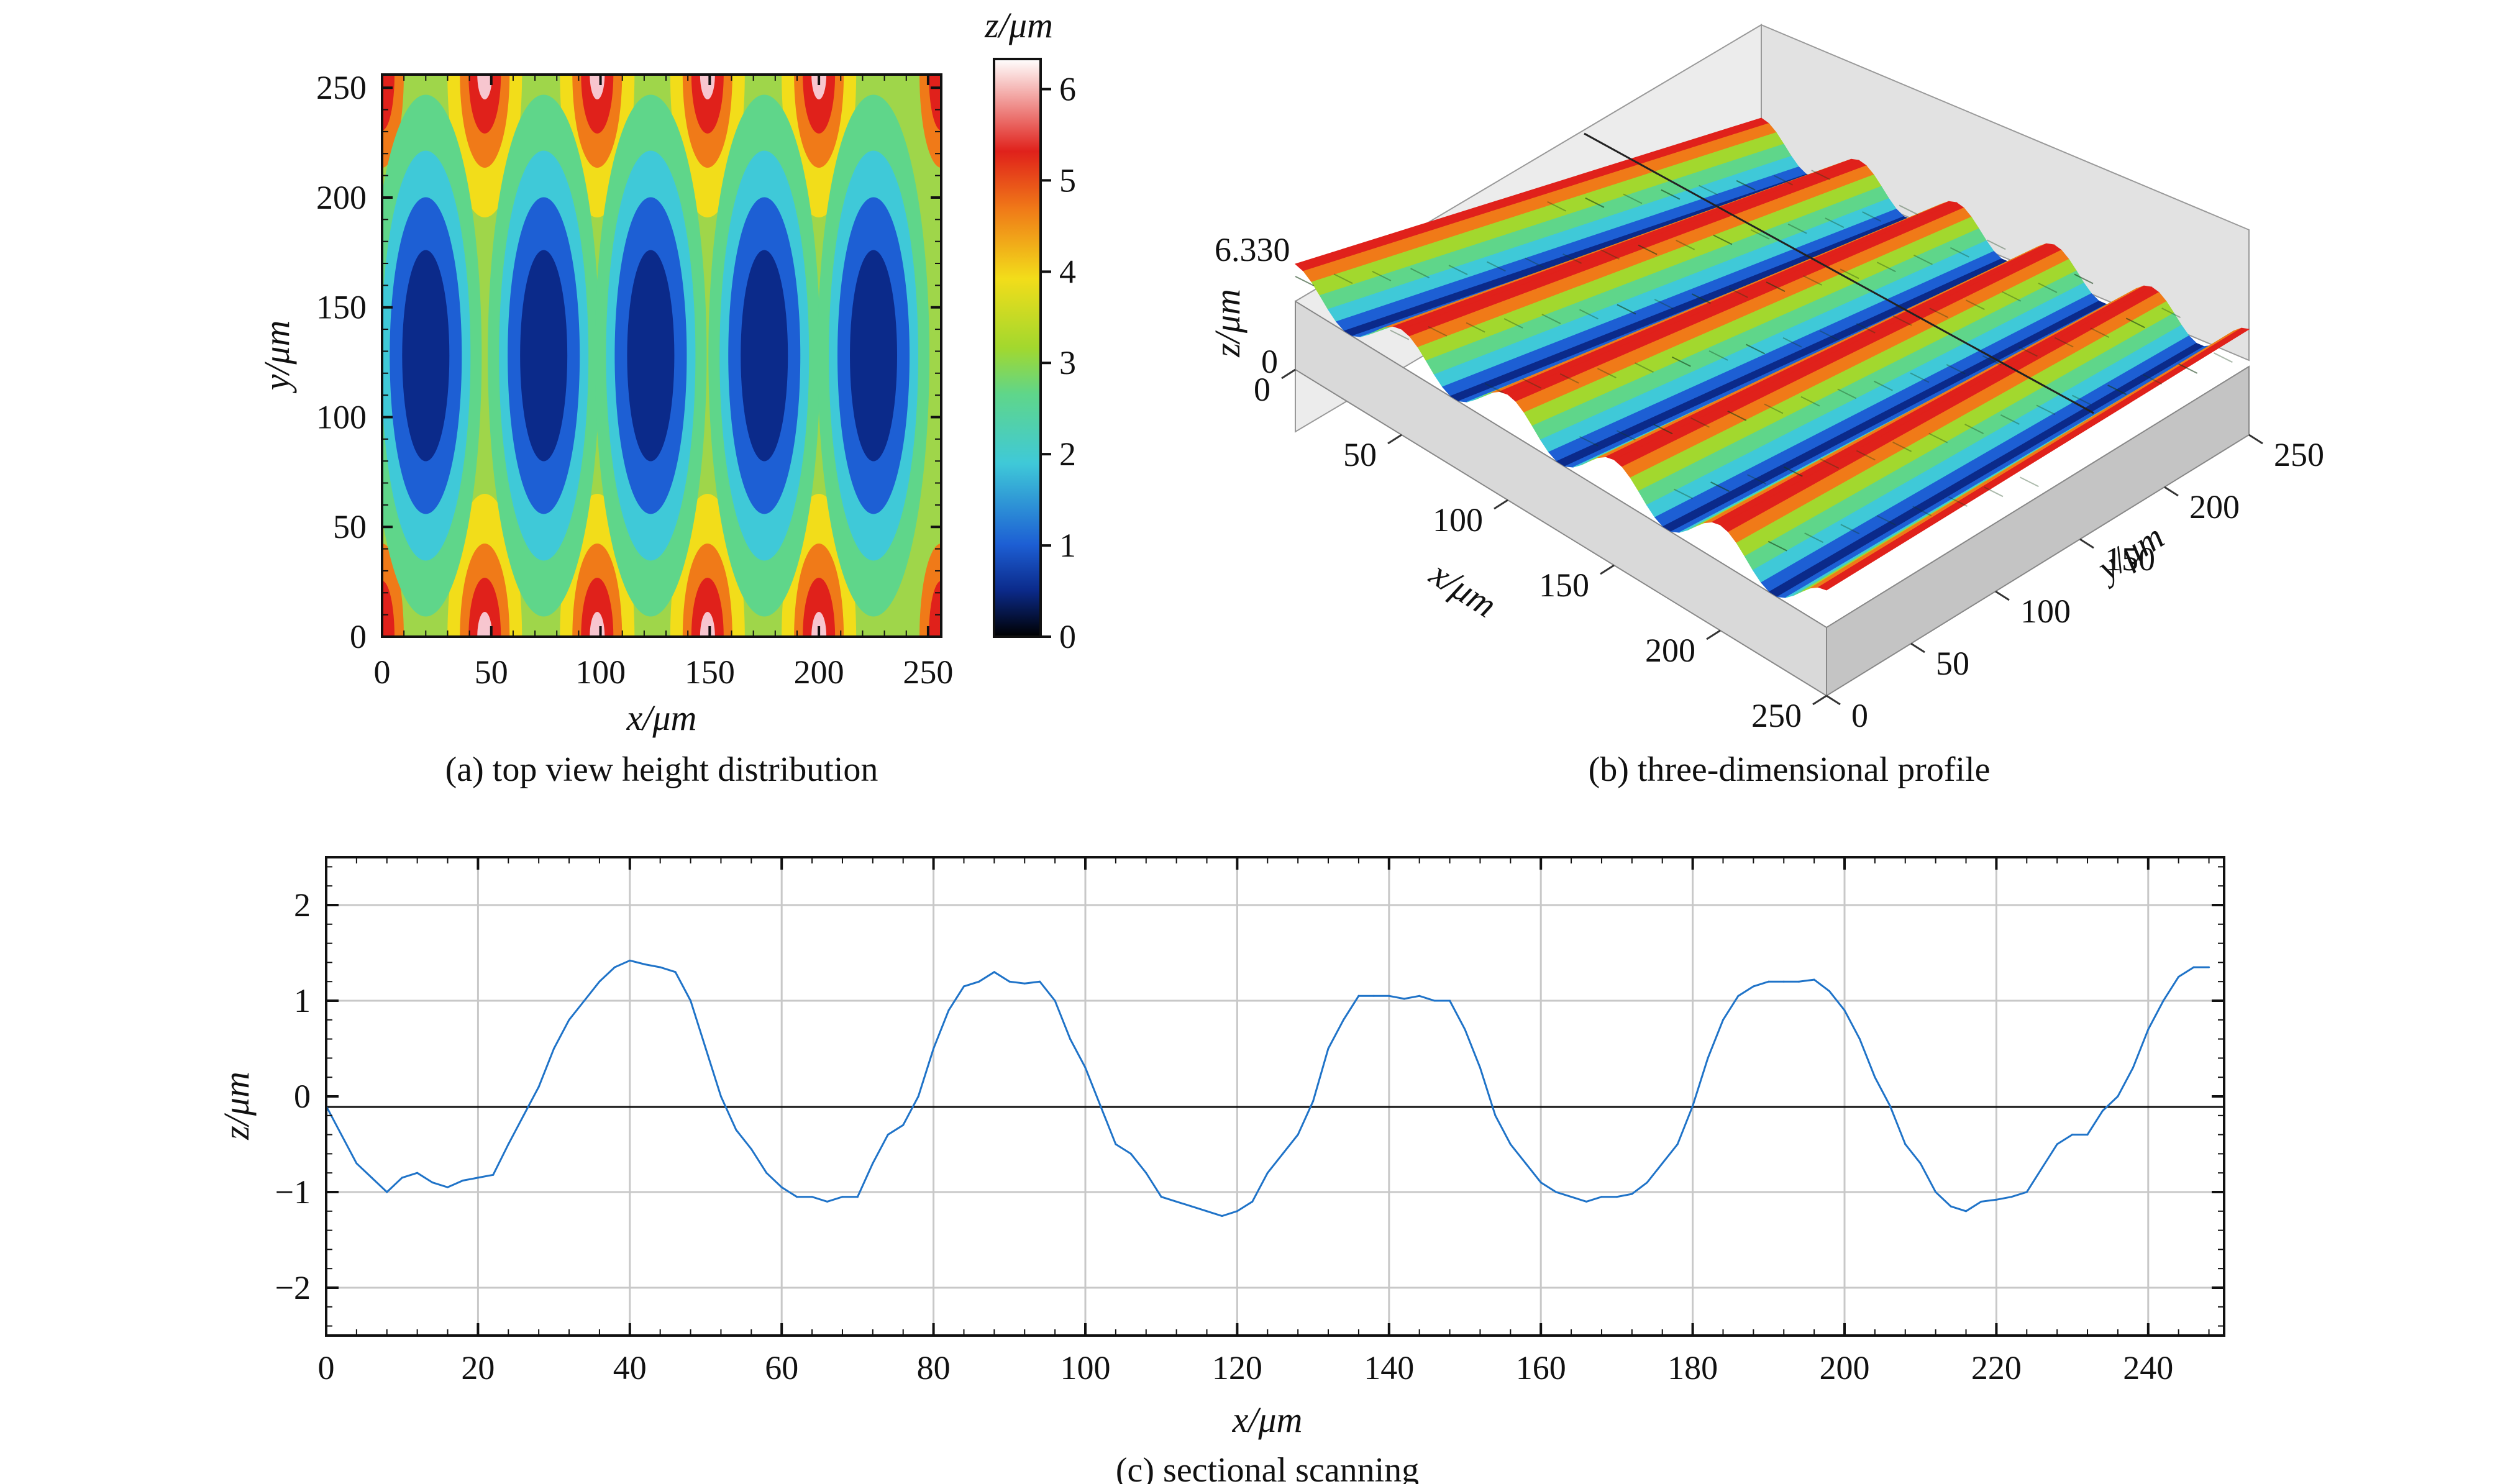 The image size is (2495, 1484). What do you see at coordinates (1389, 1368) in the screenshot?
I see `panel-c-xtick-label: 140` at bounding box center [1389, 1368].